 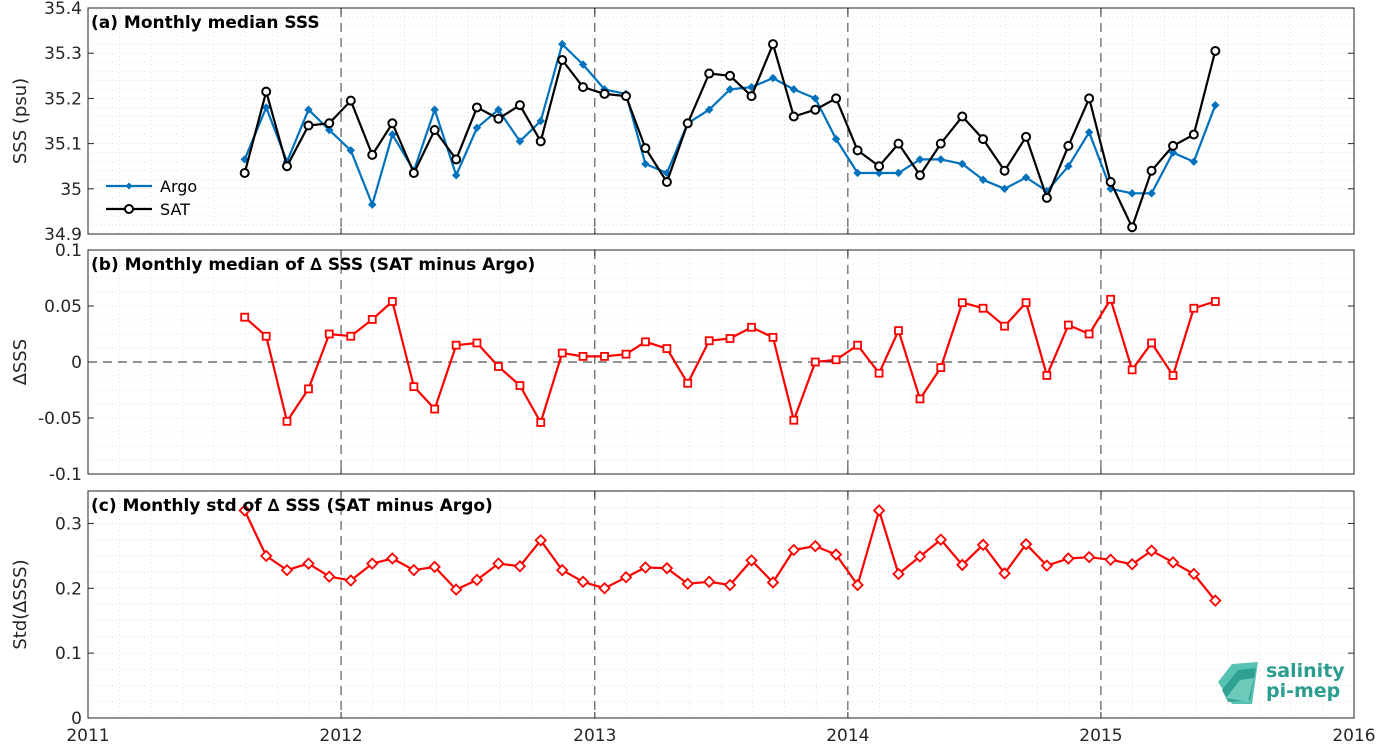 I want to click on logo-line1: salinity, so click(x=1305, y=671).